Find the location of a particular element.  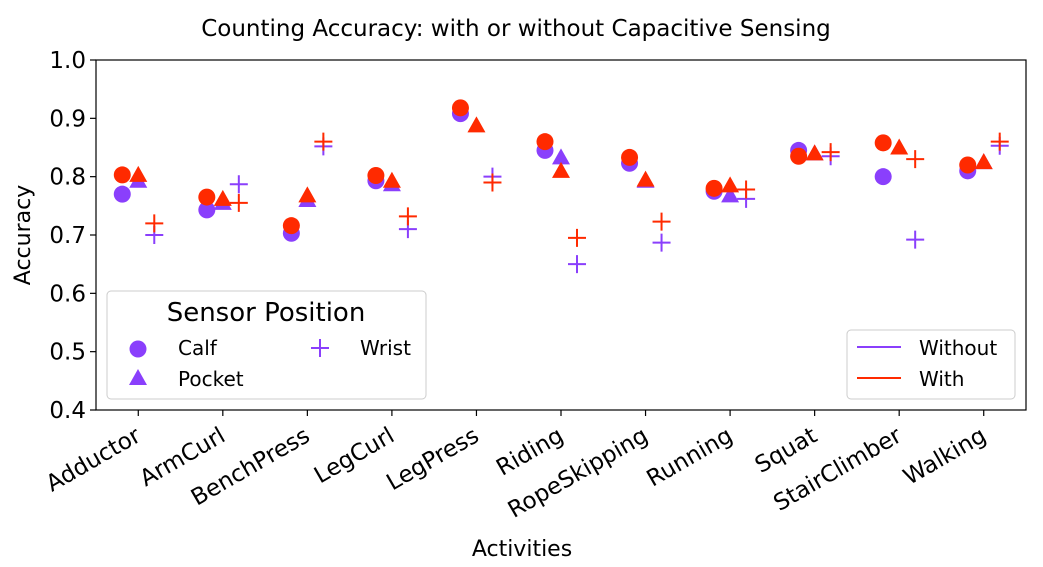

y-tick-label: 0.4 is located at coordinates (67, 411).